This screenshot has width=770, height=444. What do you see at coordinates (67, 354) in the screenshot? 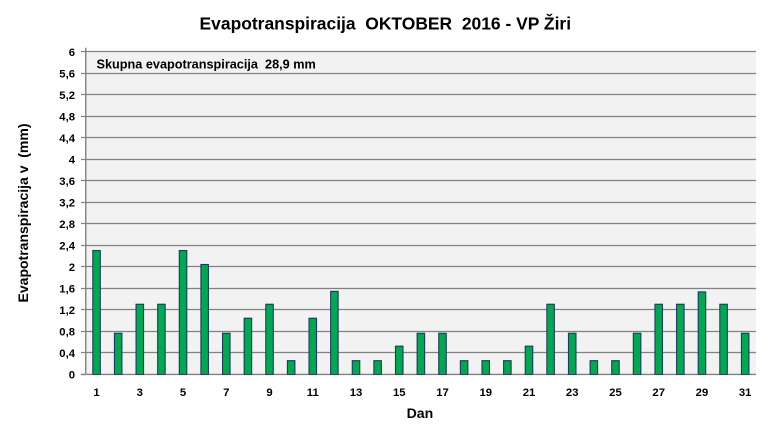
I see `svg-text: 0,4` at bounding box center [67, 354].